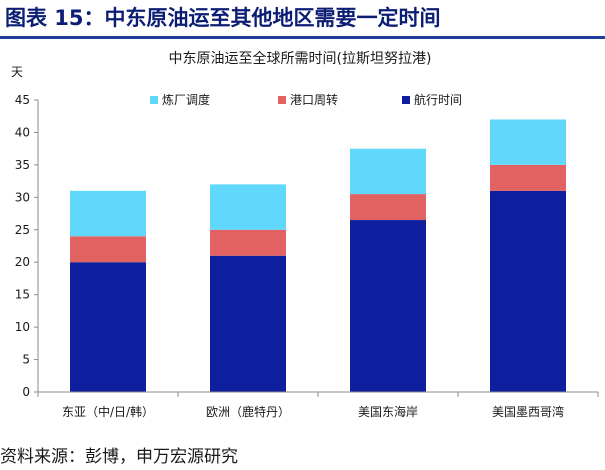 This screenshot has height=470, width=605. What do you see at coordinates (223, 18) in the screenshot?
I see `figure-title: 图表 15：中东原油运至其他地区需要一定时间` at bounding box center [223, 18].